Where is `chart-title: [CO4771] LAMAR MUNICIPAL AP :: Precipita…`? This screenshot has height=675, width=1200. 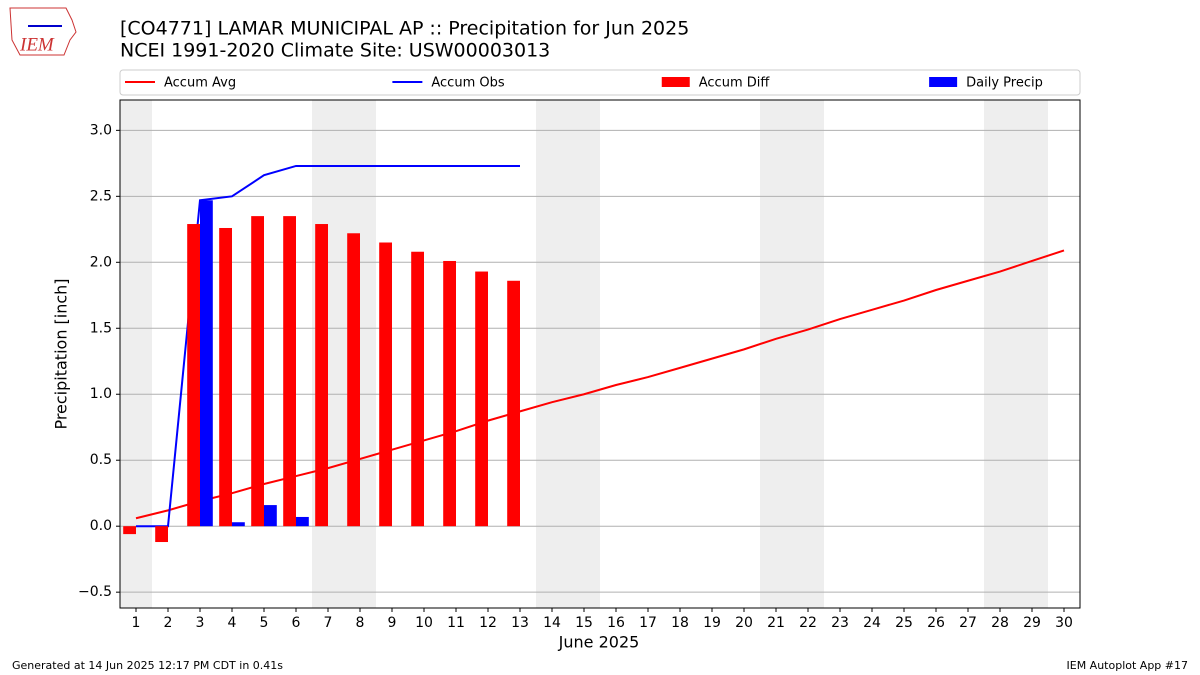 chart-title: [CO4771] LAMAR MUNICIPAL AP :: Precipita… is located at coordinates (404, 29).